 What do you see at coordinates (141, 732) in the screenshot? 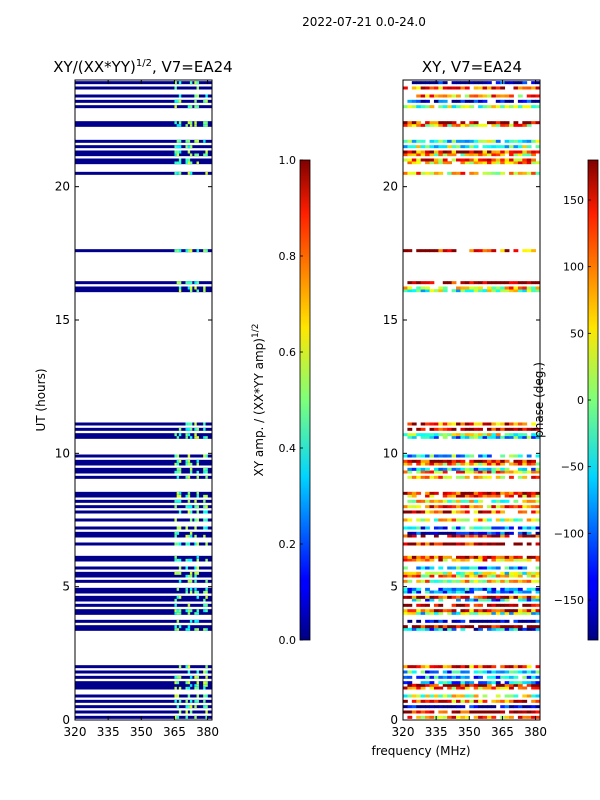
I see `x-tick-label: 350` at bounding box center [141, 732].